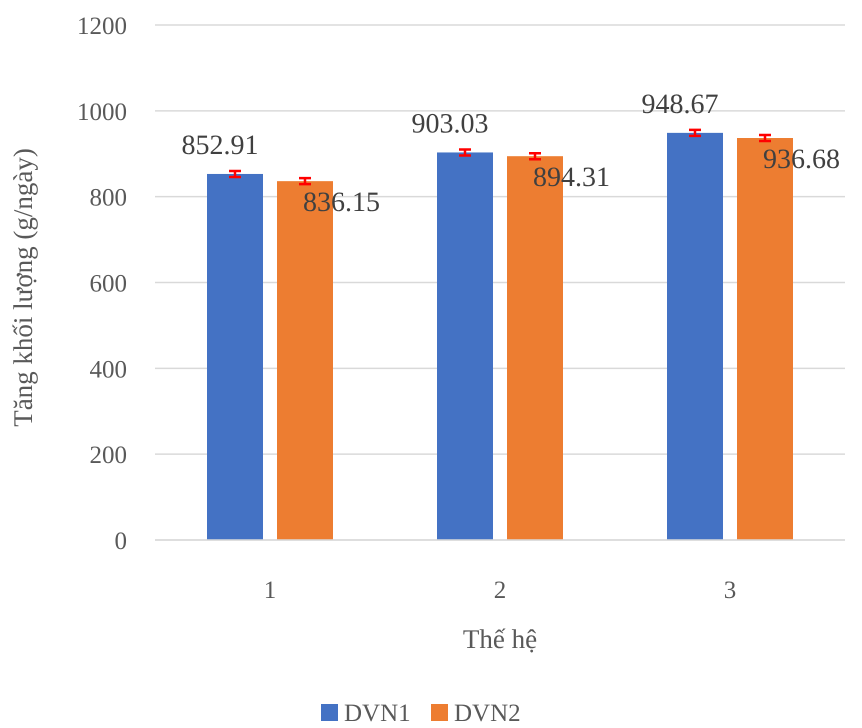 The height and width of the screenshot is (728, 862). Describe the element at coordinates (500, 590) in the screenshot. I see `x-tick-label: 2` at that location.